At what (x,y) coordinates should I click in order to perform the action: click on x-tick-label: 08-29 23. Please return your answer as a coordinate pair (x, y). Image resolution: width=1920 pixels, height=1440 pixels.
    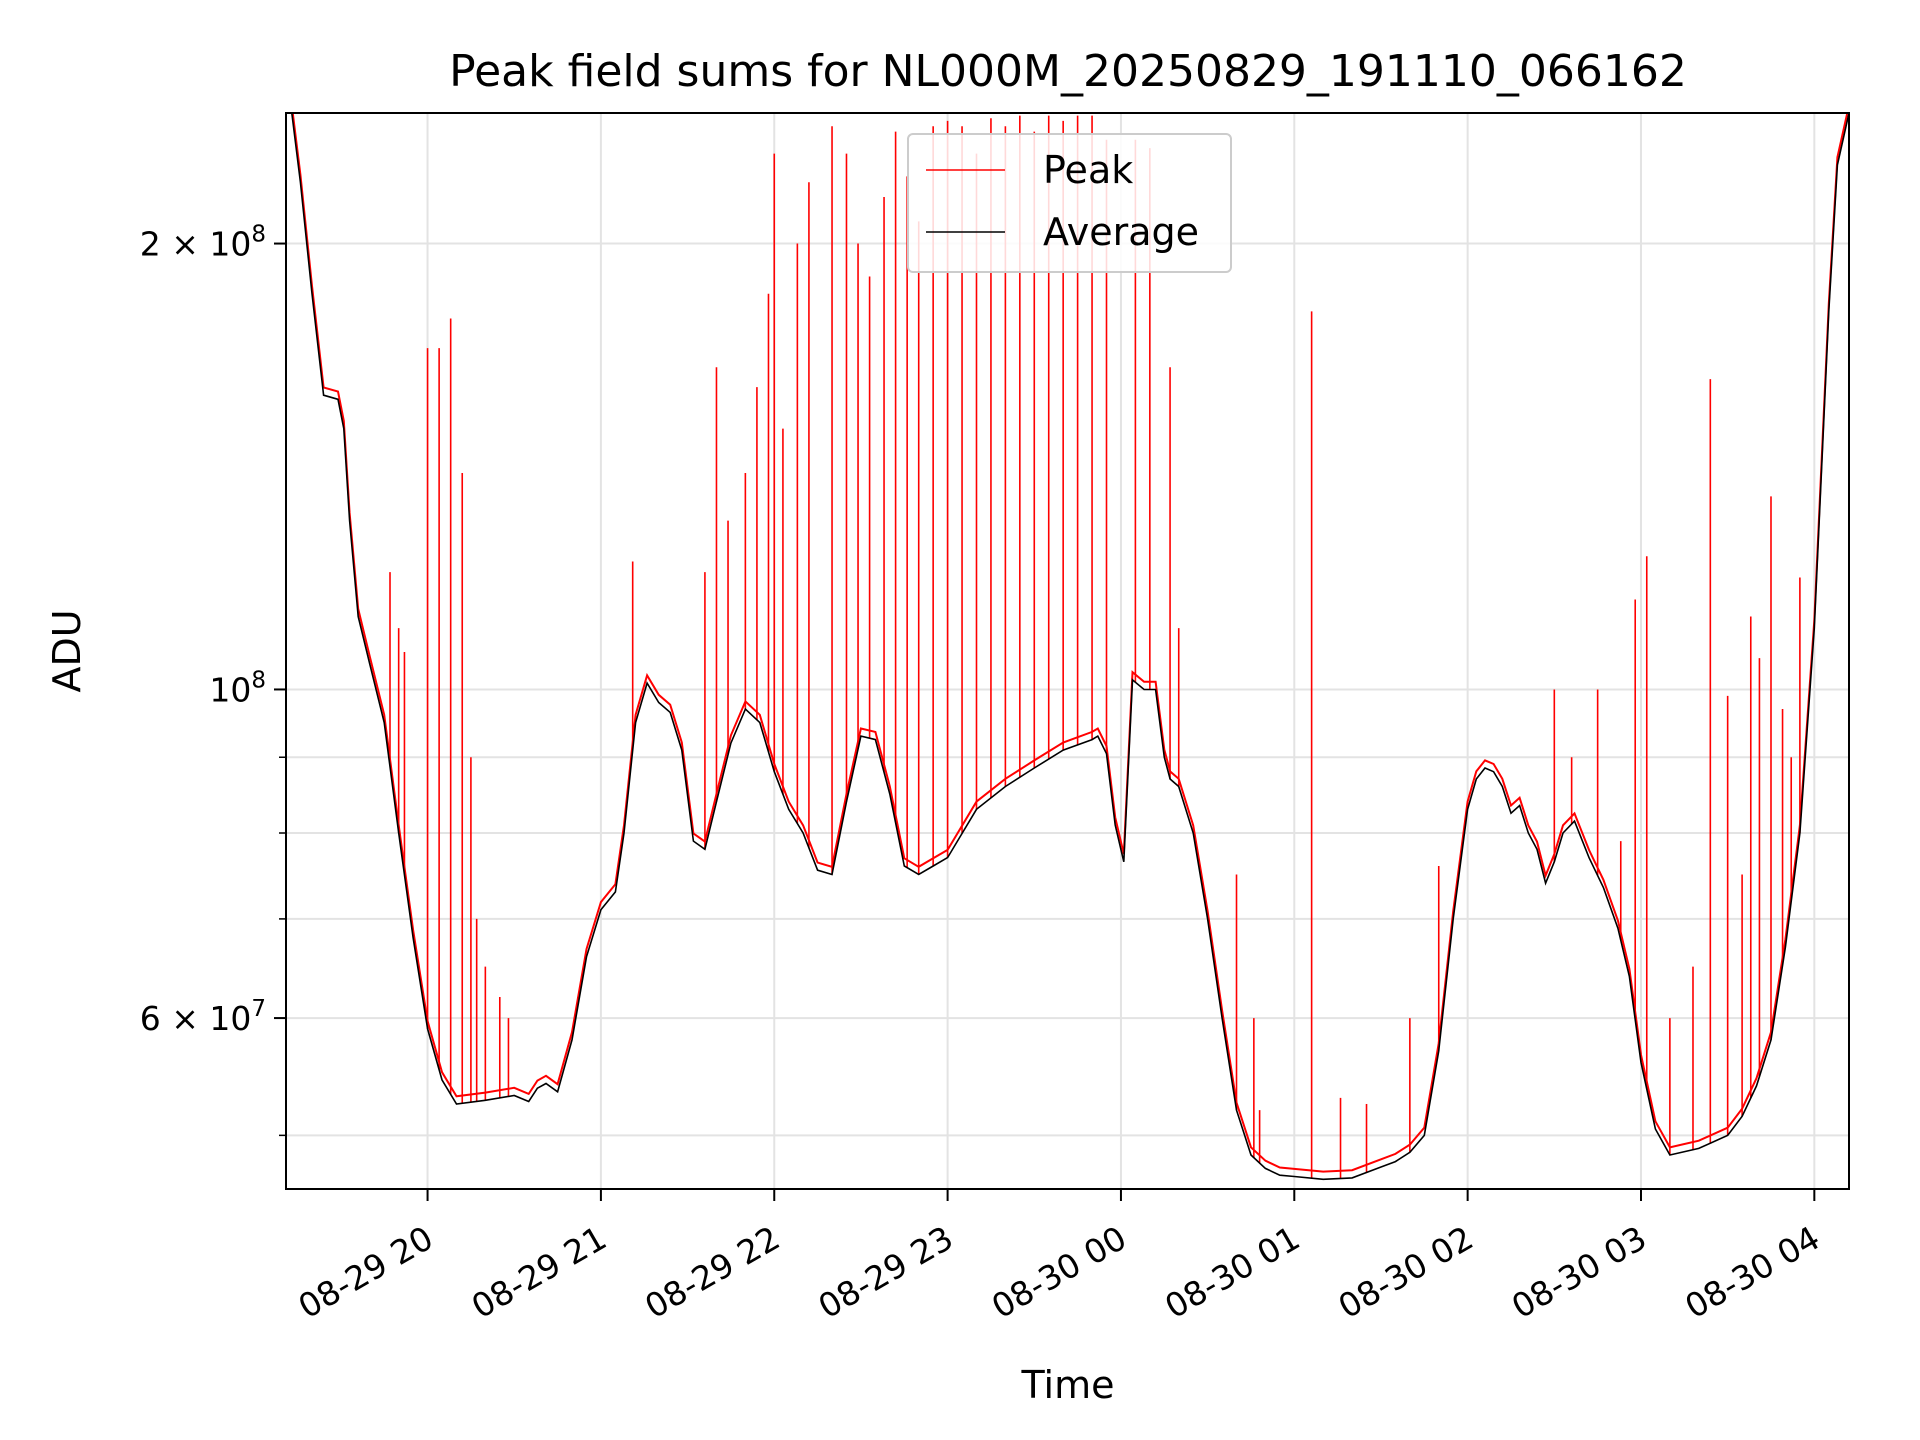
    Looking at the image, I should click on (886, 1272).